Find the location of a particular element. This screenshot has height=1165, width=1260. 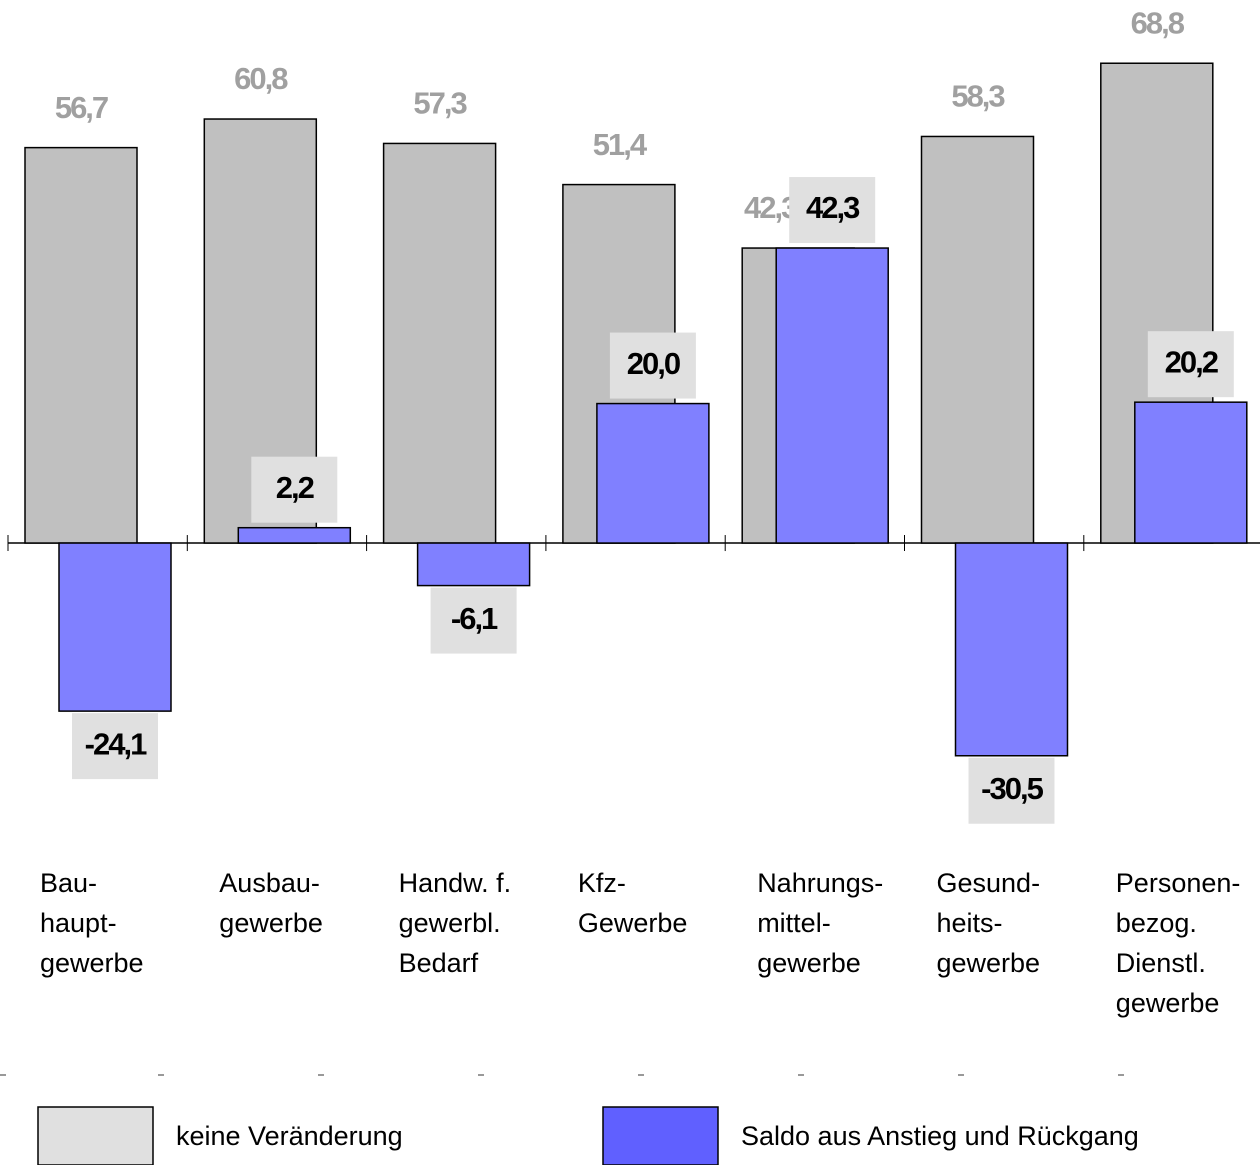

category-line: Kfz- is located at coordinates (602, 883).